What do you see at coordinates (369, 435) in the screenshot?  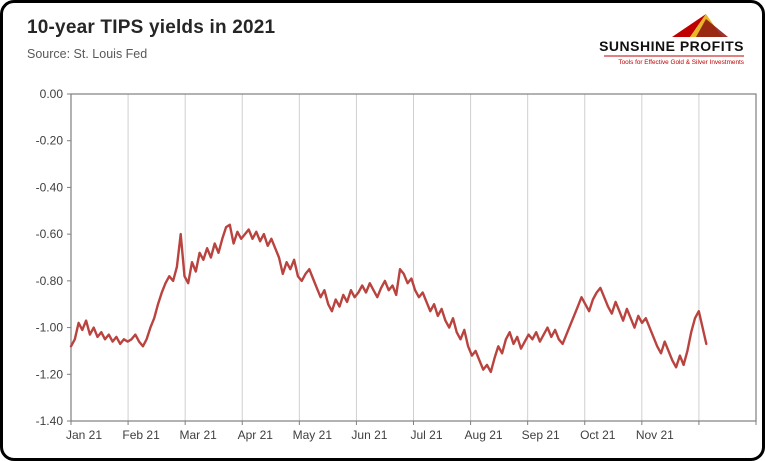 I see `x-axis-label: Jun 21` at bounding box center [369, 435].